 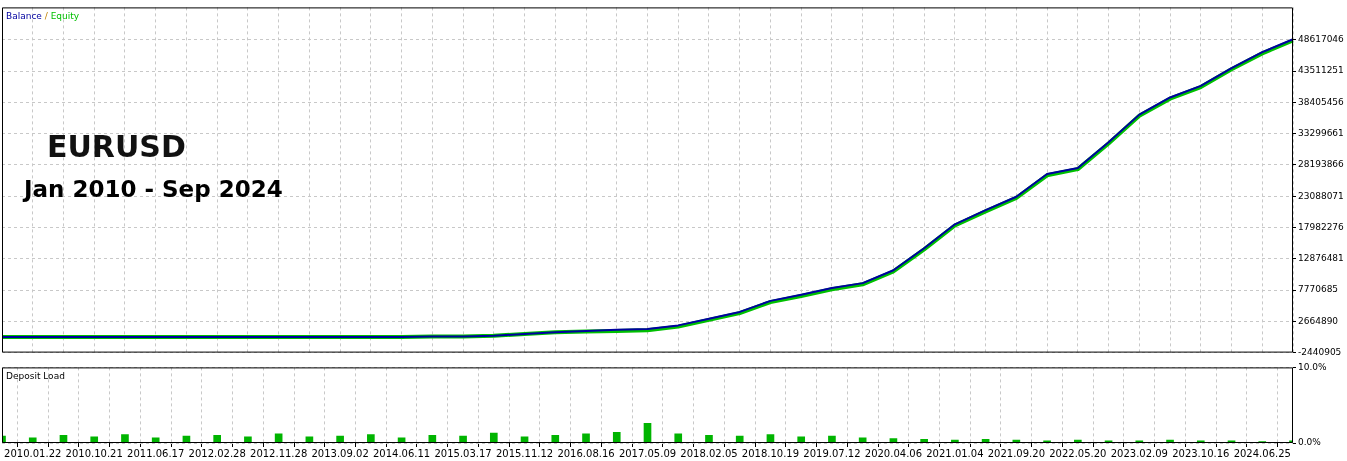 I want to click on x-tick-label: 2011.06.17, so click(x=156, y=453).